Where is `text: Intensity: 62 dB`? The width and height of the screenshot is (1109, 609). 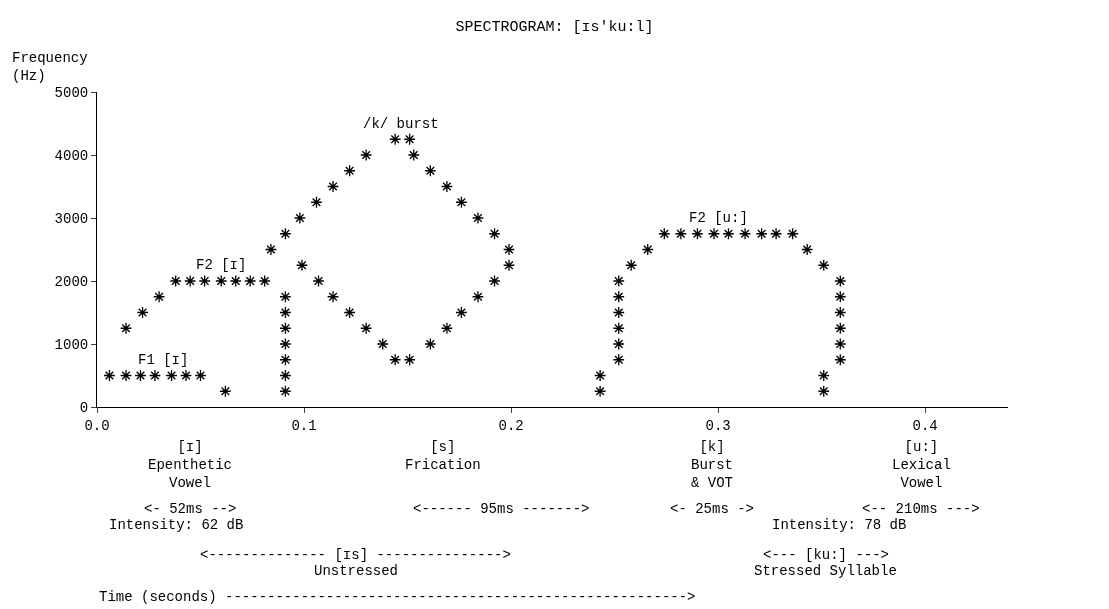
text: Intensity: 62 dB is located at coordinates (176, 525).